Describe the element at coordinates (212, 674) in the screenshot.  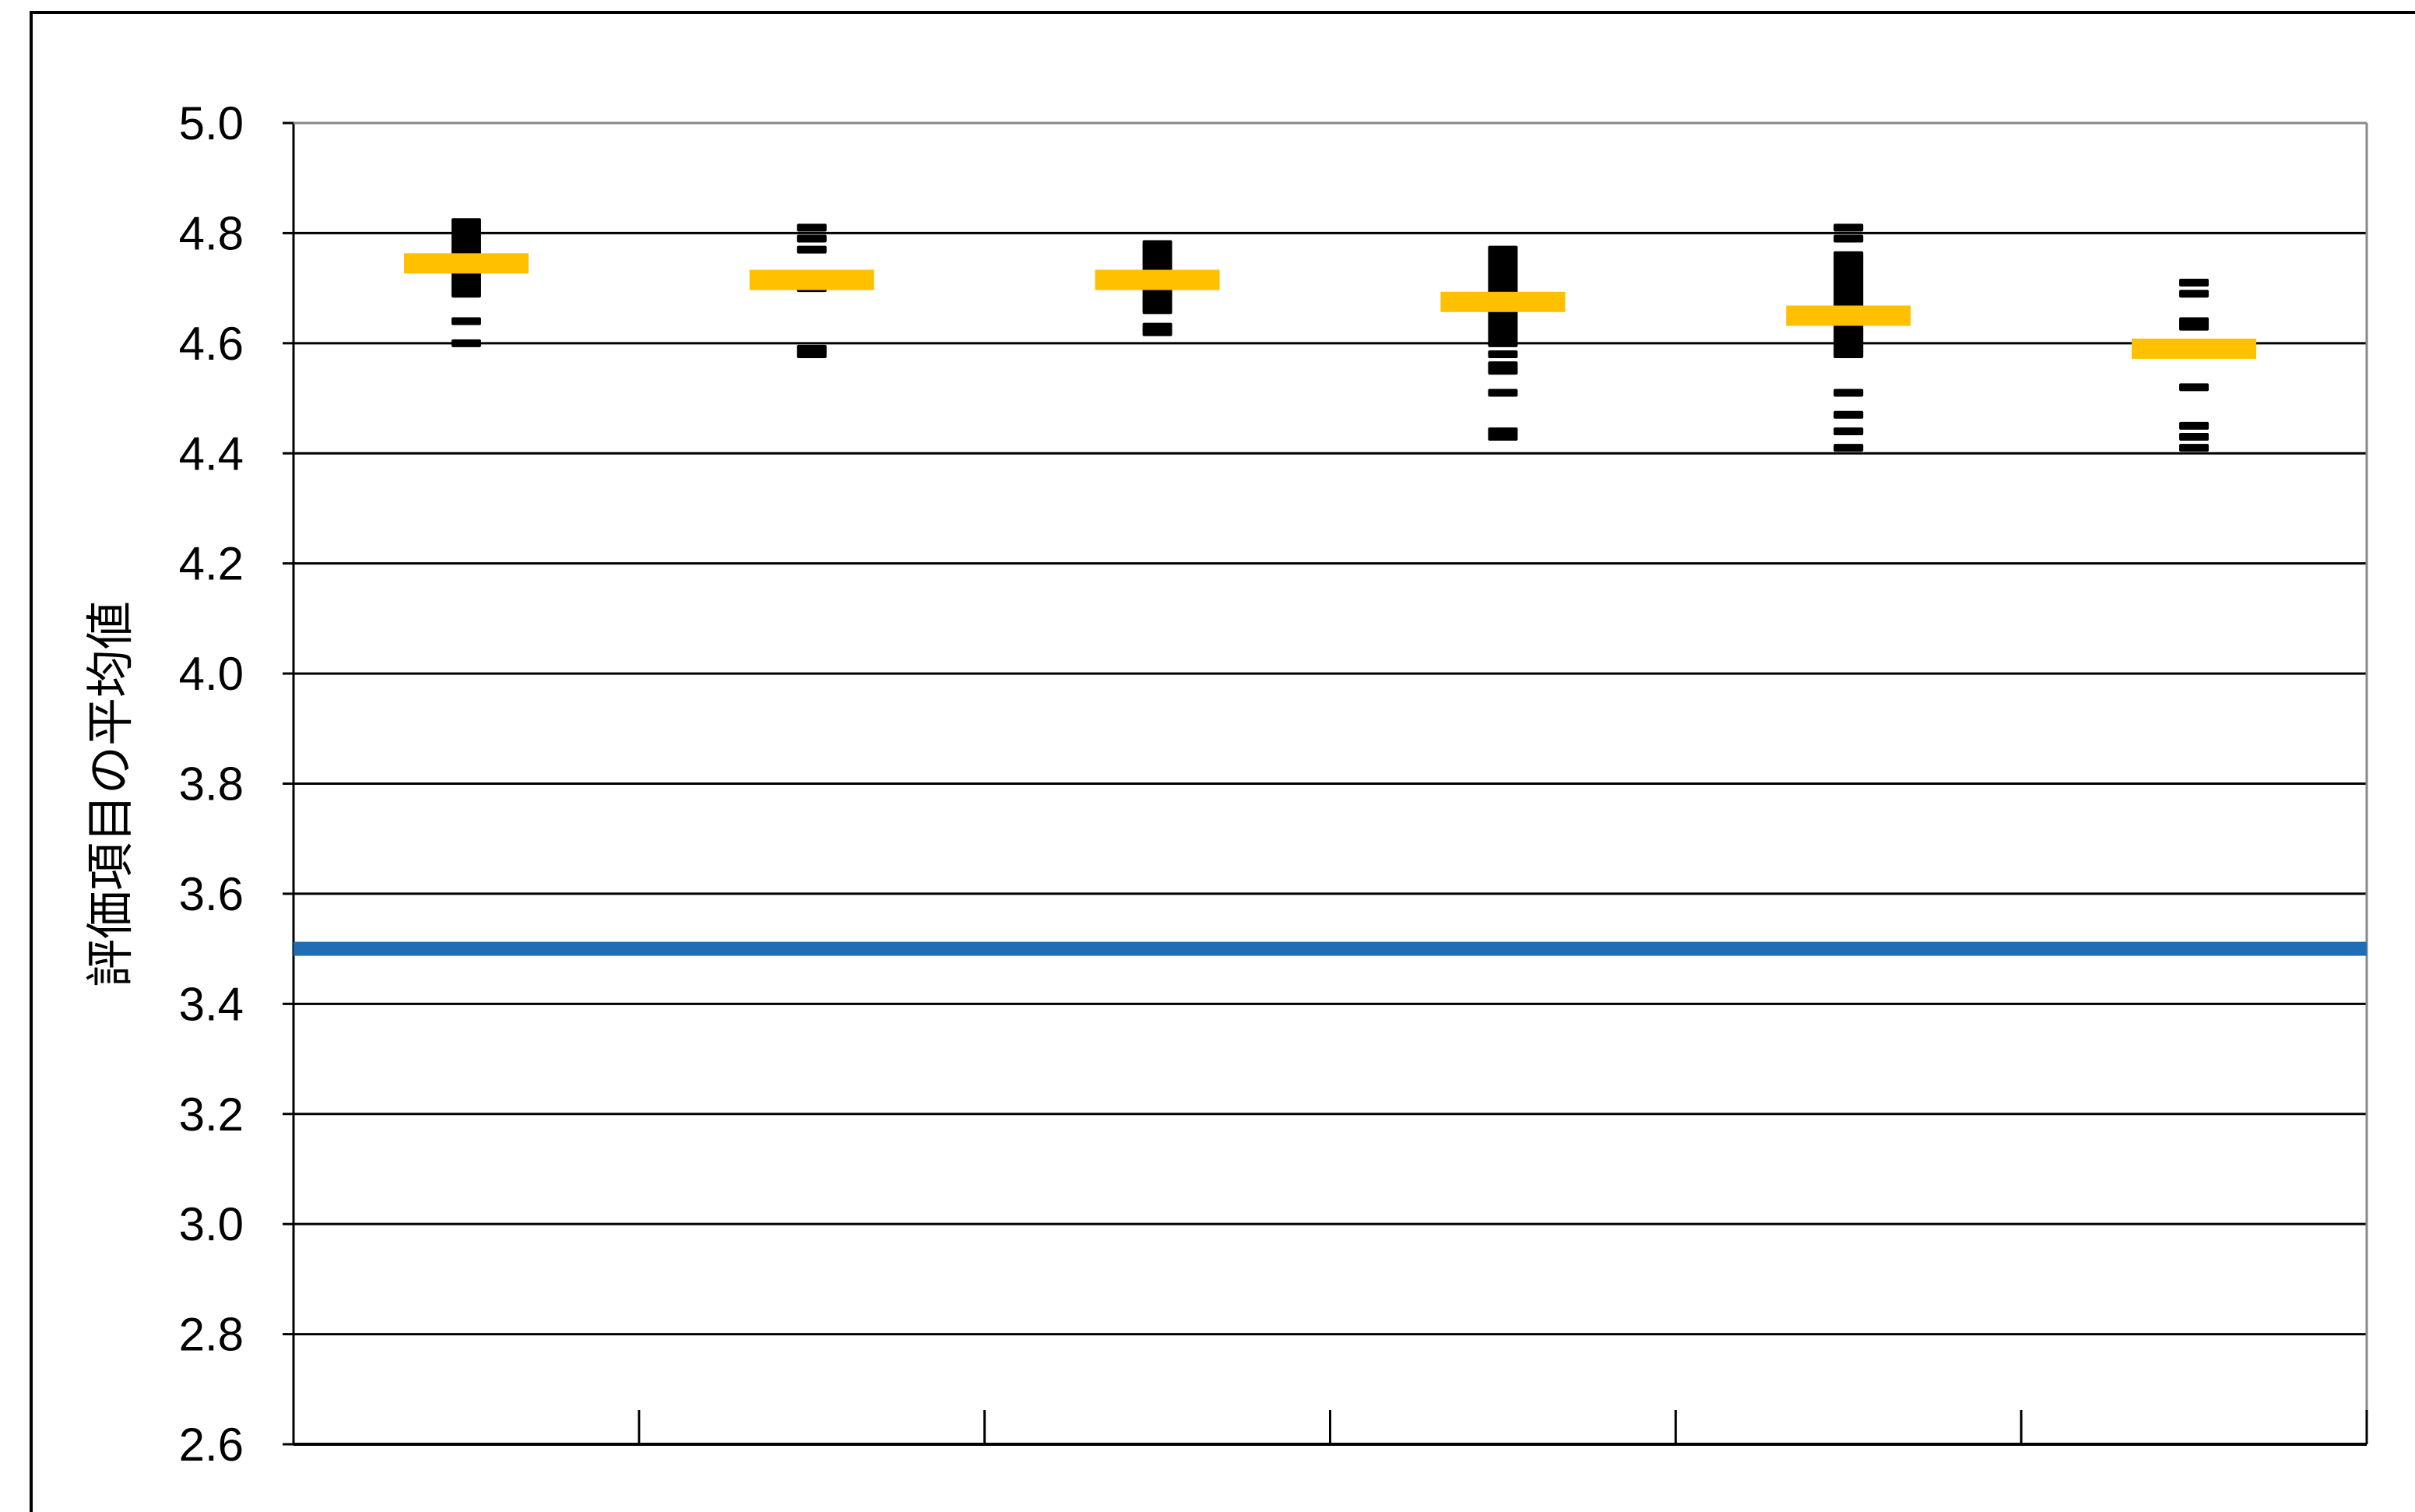
I see `y-tick-label: 4.0` at that location.